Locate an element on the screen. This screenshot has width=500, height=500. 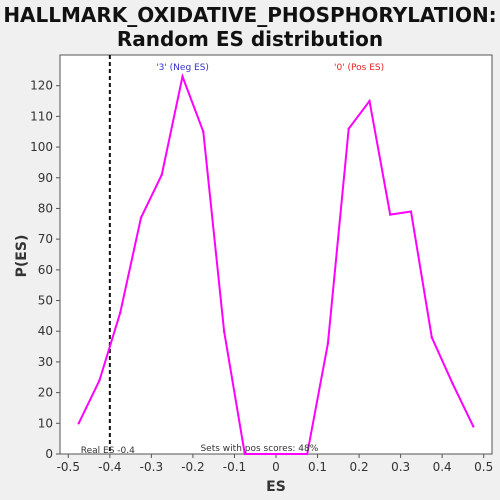
real-es-label: Real ES -0.4 is located at coordinates (108, 451).